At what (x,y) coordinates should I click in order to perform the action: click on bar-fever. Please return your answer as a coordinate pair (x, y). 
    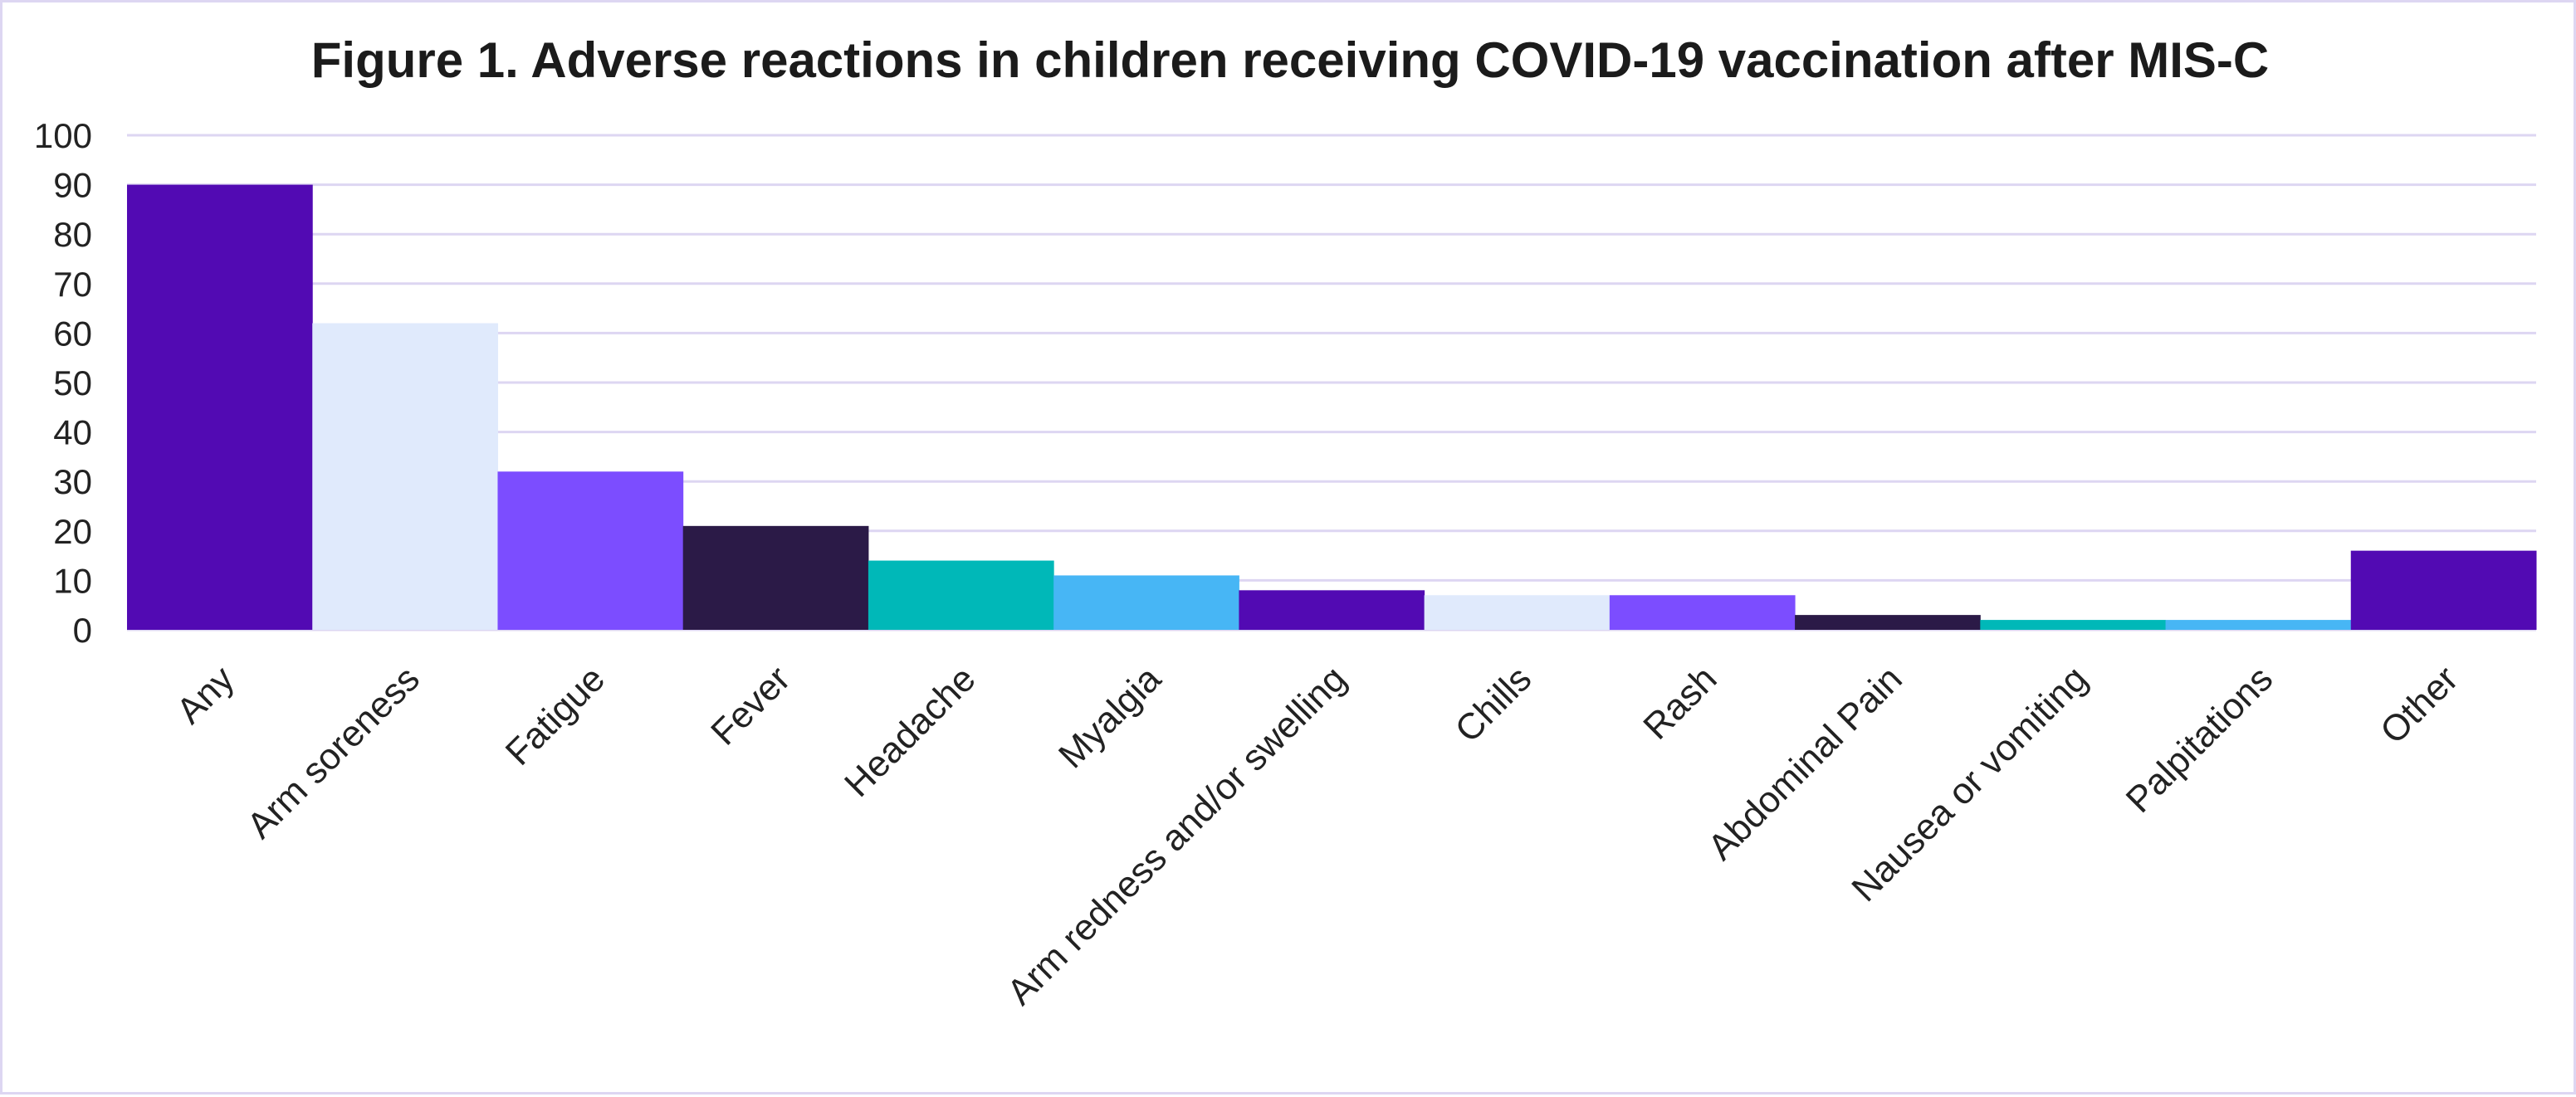
    Looking at the image, I should click on (775, 577).